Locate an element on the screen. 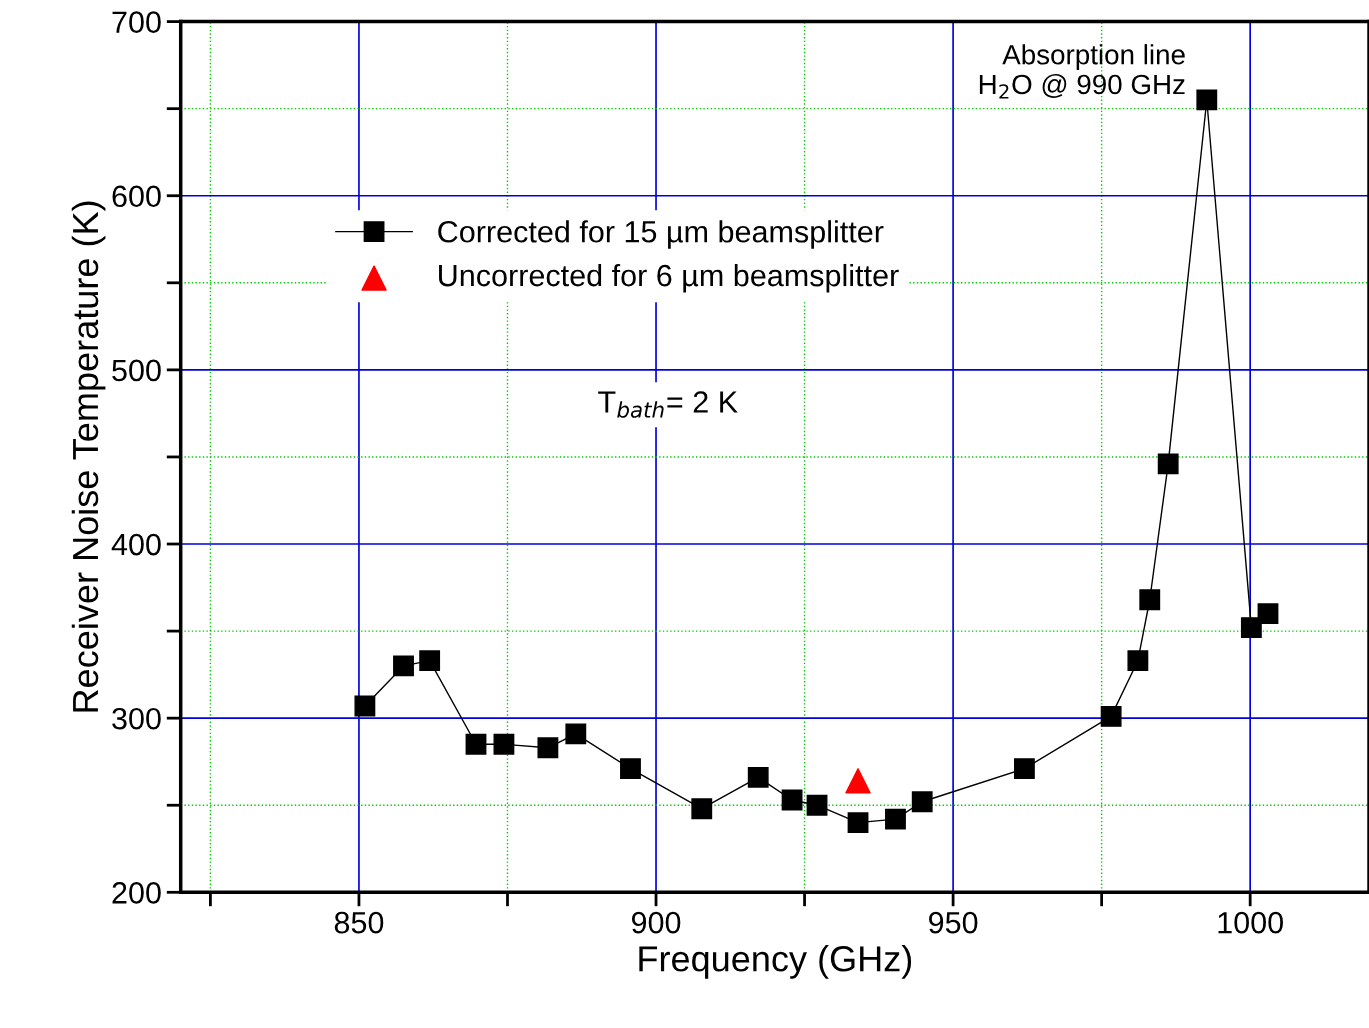 The width and height of the screenshot is (1369, 1028). y-axis-title: Receiver Noise Temperature (K) is located at coordinates (88, 456).